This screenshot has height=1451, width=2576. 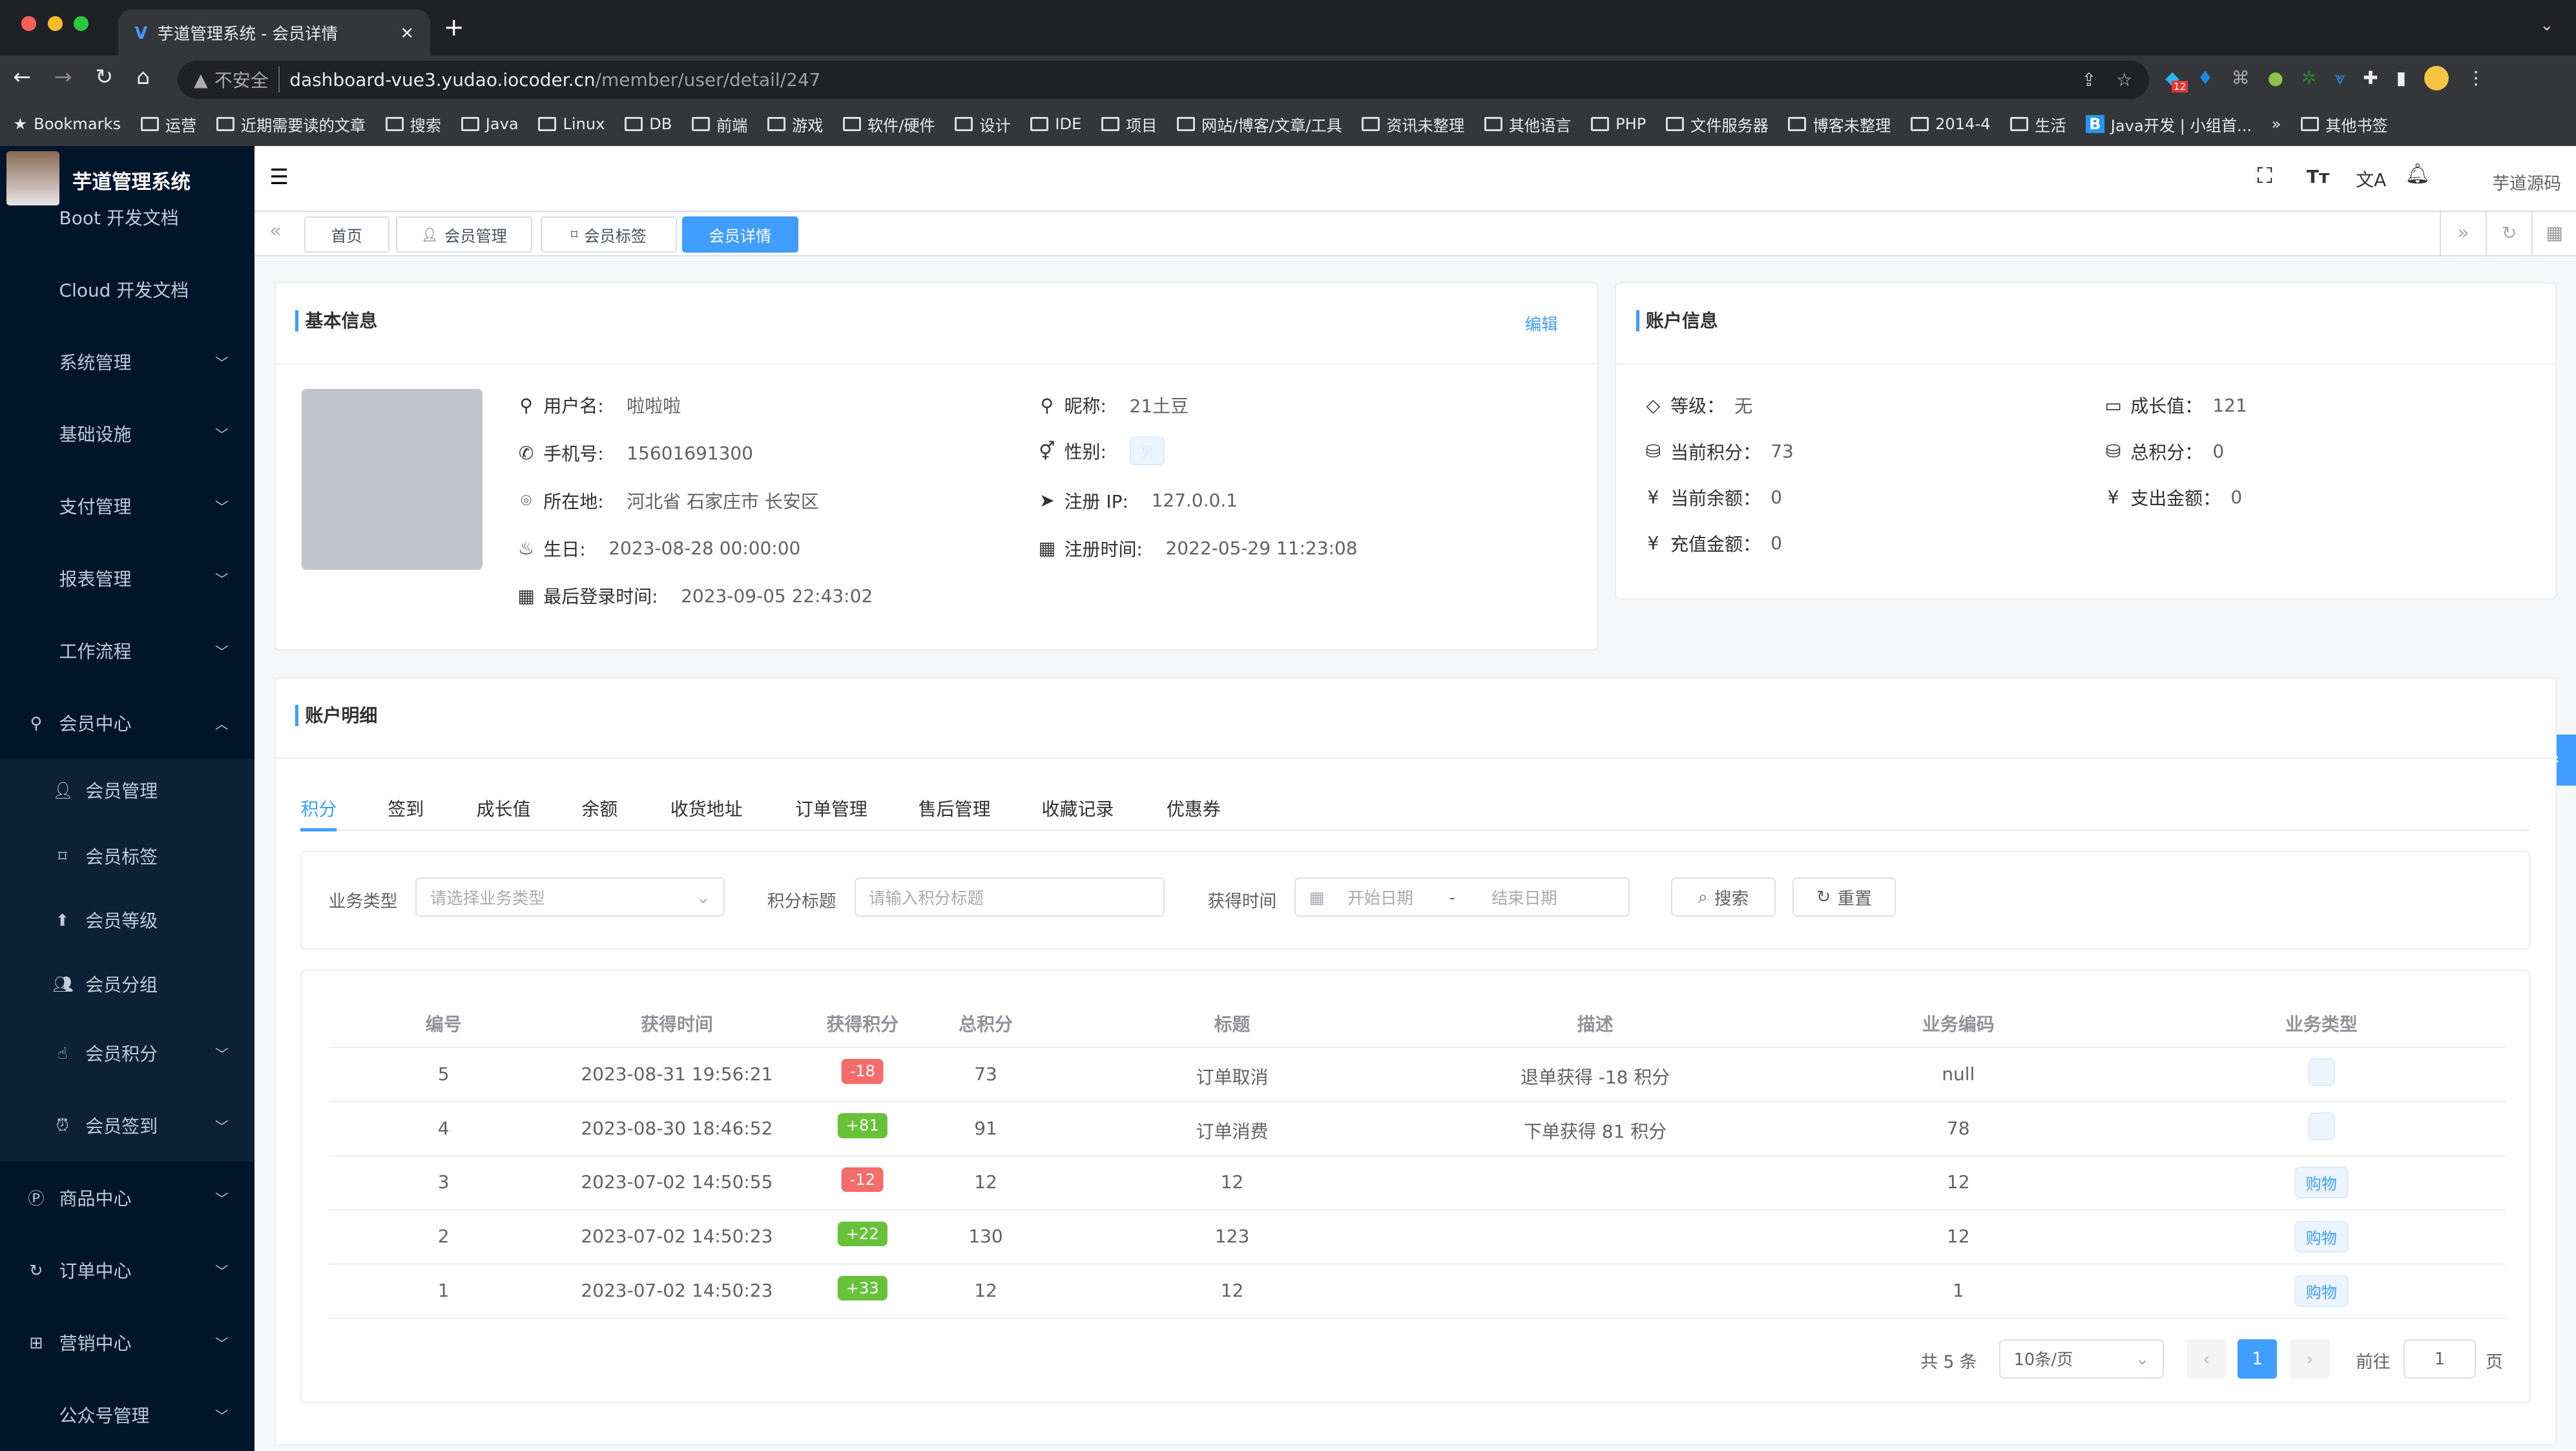 What do you see at coordinates (67, 124) in the screenshot?
I see `bookmarks-button: ★ Bookmarks` at bounding box center [67, 124].